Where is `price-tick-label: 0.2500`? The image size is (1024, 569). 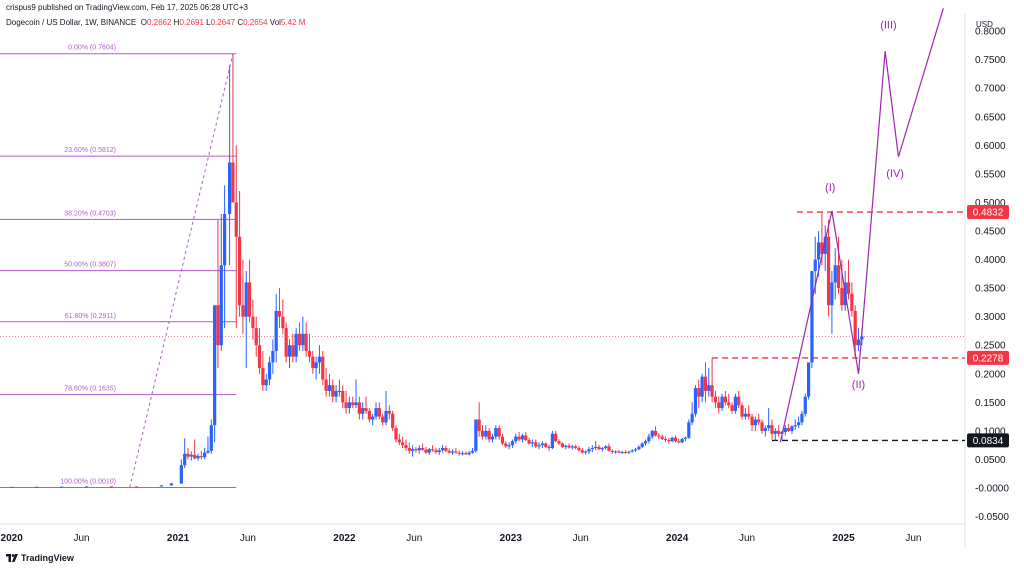 price-tick-label: 0.2500 is located at coordinates (990, 346).